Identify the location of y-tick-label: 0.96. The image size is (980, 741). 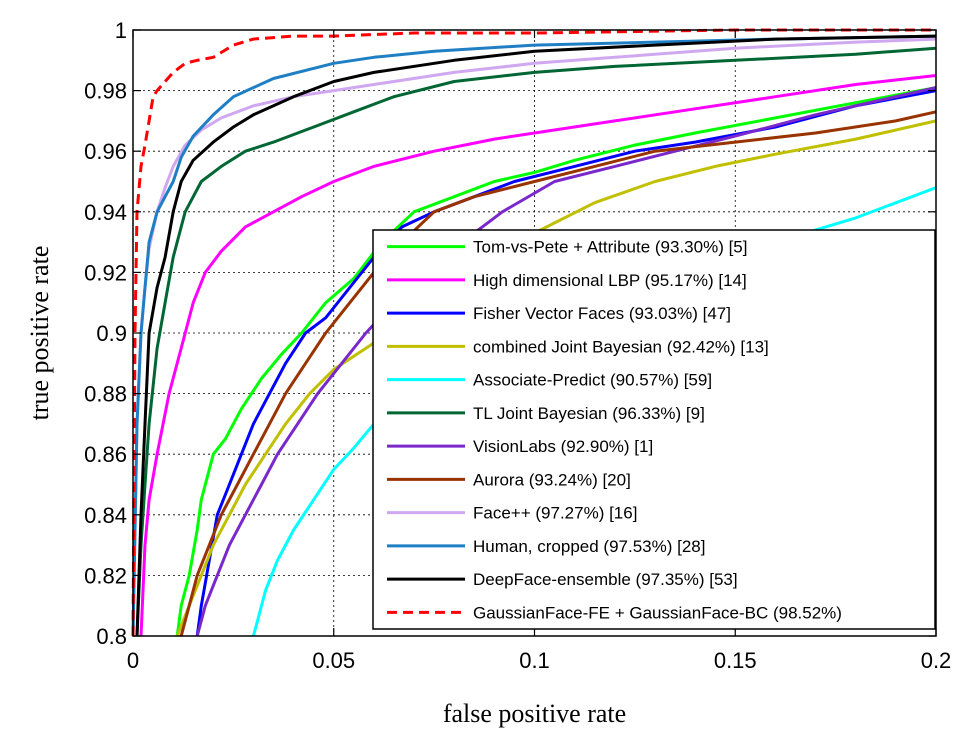
(105, 151).